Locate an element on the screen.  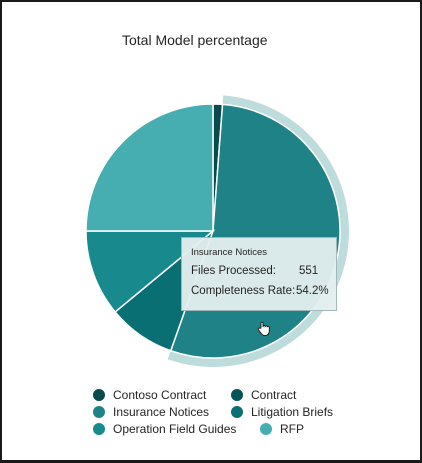
legend-item-operation-field-guides: Operation Field Guides is located at coordinates (164, 429).